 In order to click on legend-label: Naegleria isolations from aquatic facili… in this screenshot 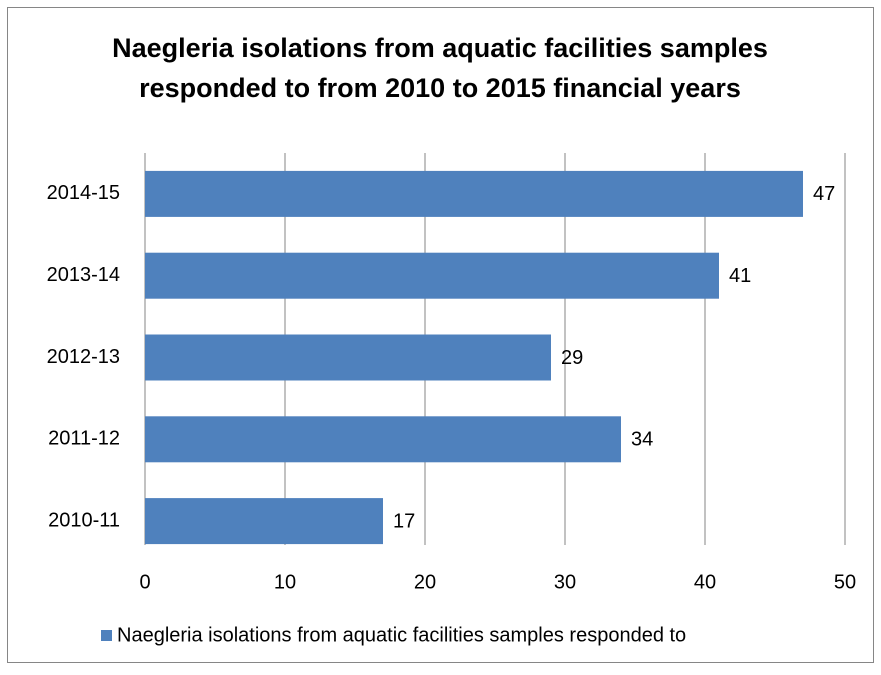, I will do `click(401, 635)`.